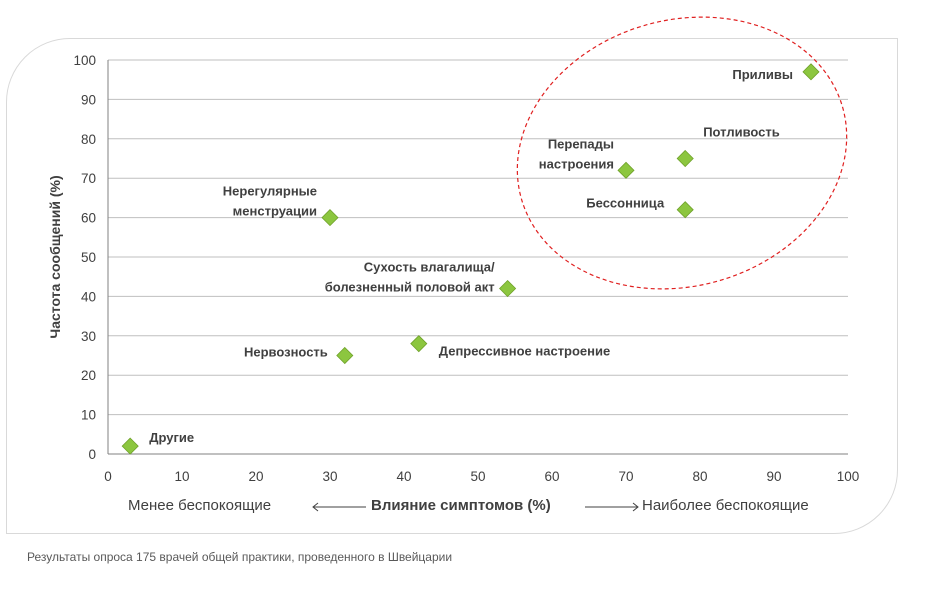 The image size is (932, 592). What do you see at coordinates (762, 74) in the screenshot?
I see `point-label: Приливы` at bounding box center [762, 74].